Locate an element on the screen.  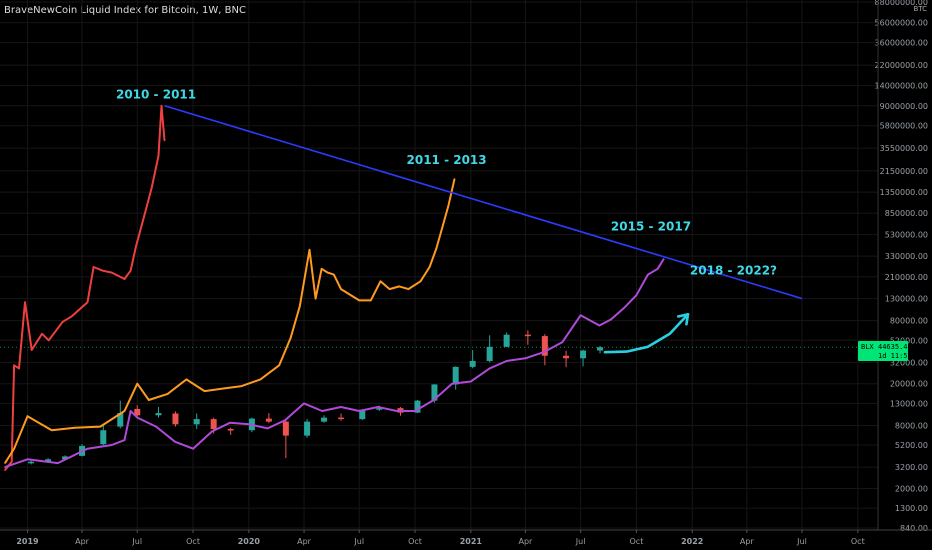
y-tick-label: 330000.00 is located at coordinates (906, 256).